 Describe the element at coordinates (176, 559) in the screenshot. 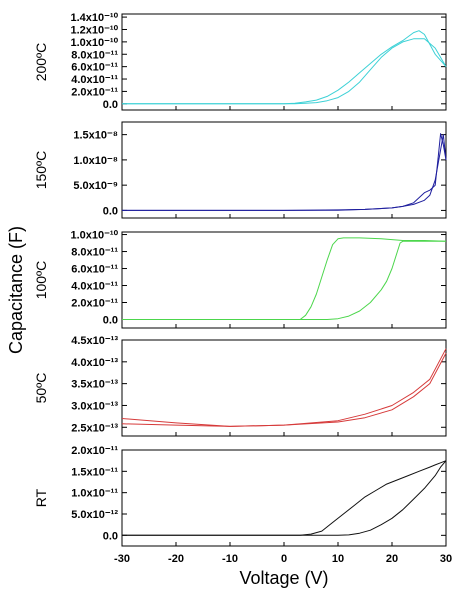

I see `x-tick-label: -20` at that location.